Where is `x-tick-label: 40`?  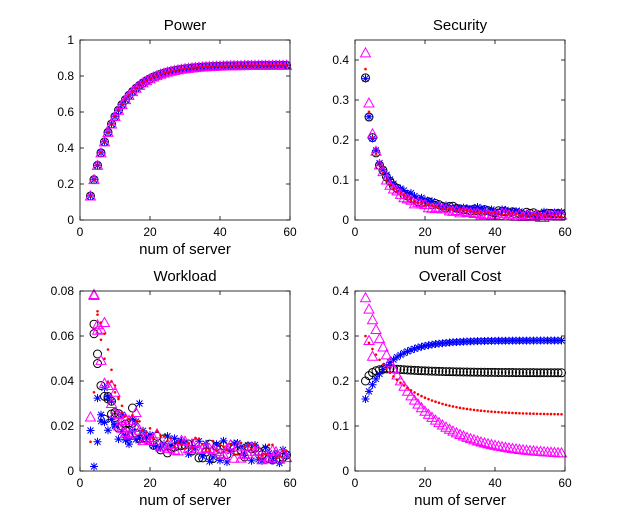 x-tick-label: 40 is located at coordinates (495, 232).